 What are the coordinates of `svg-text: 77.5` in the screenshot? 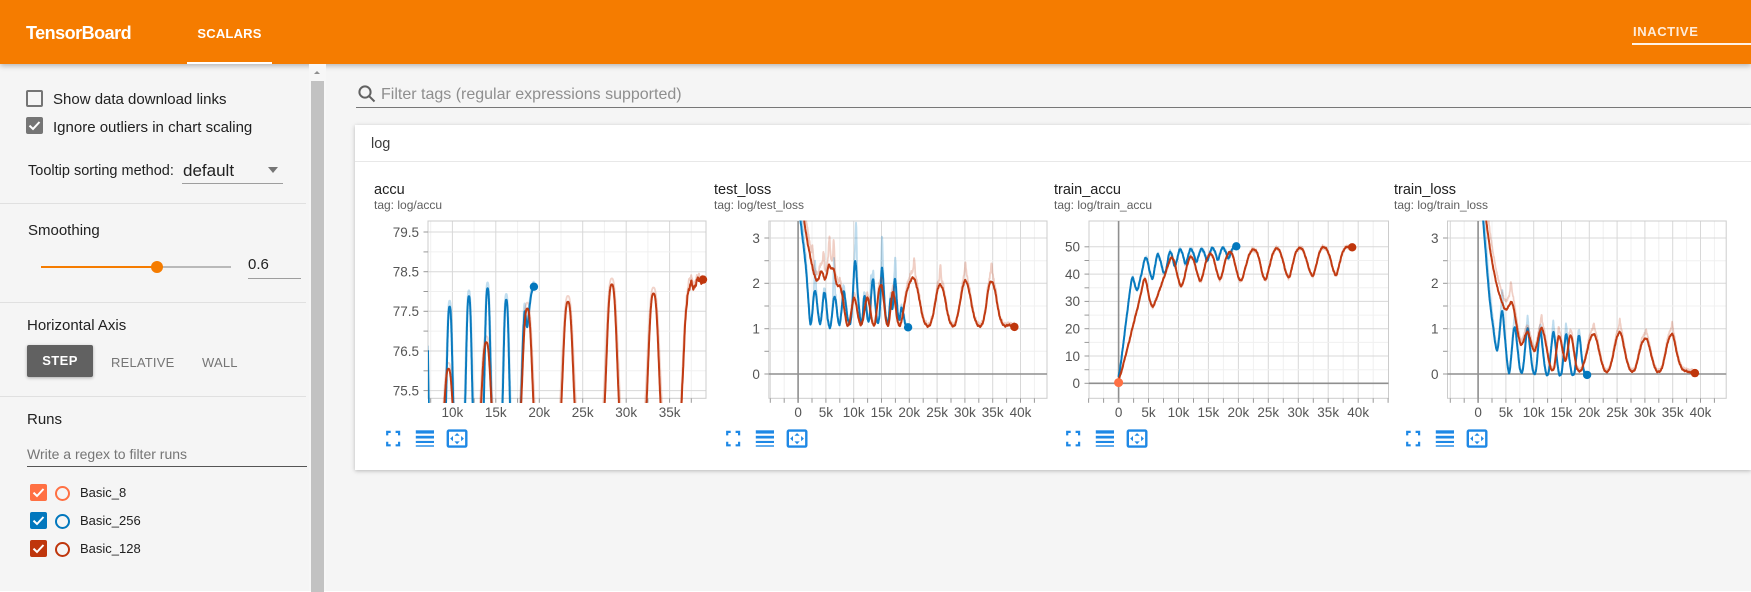 It's located at (406, 311).